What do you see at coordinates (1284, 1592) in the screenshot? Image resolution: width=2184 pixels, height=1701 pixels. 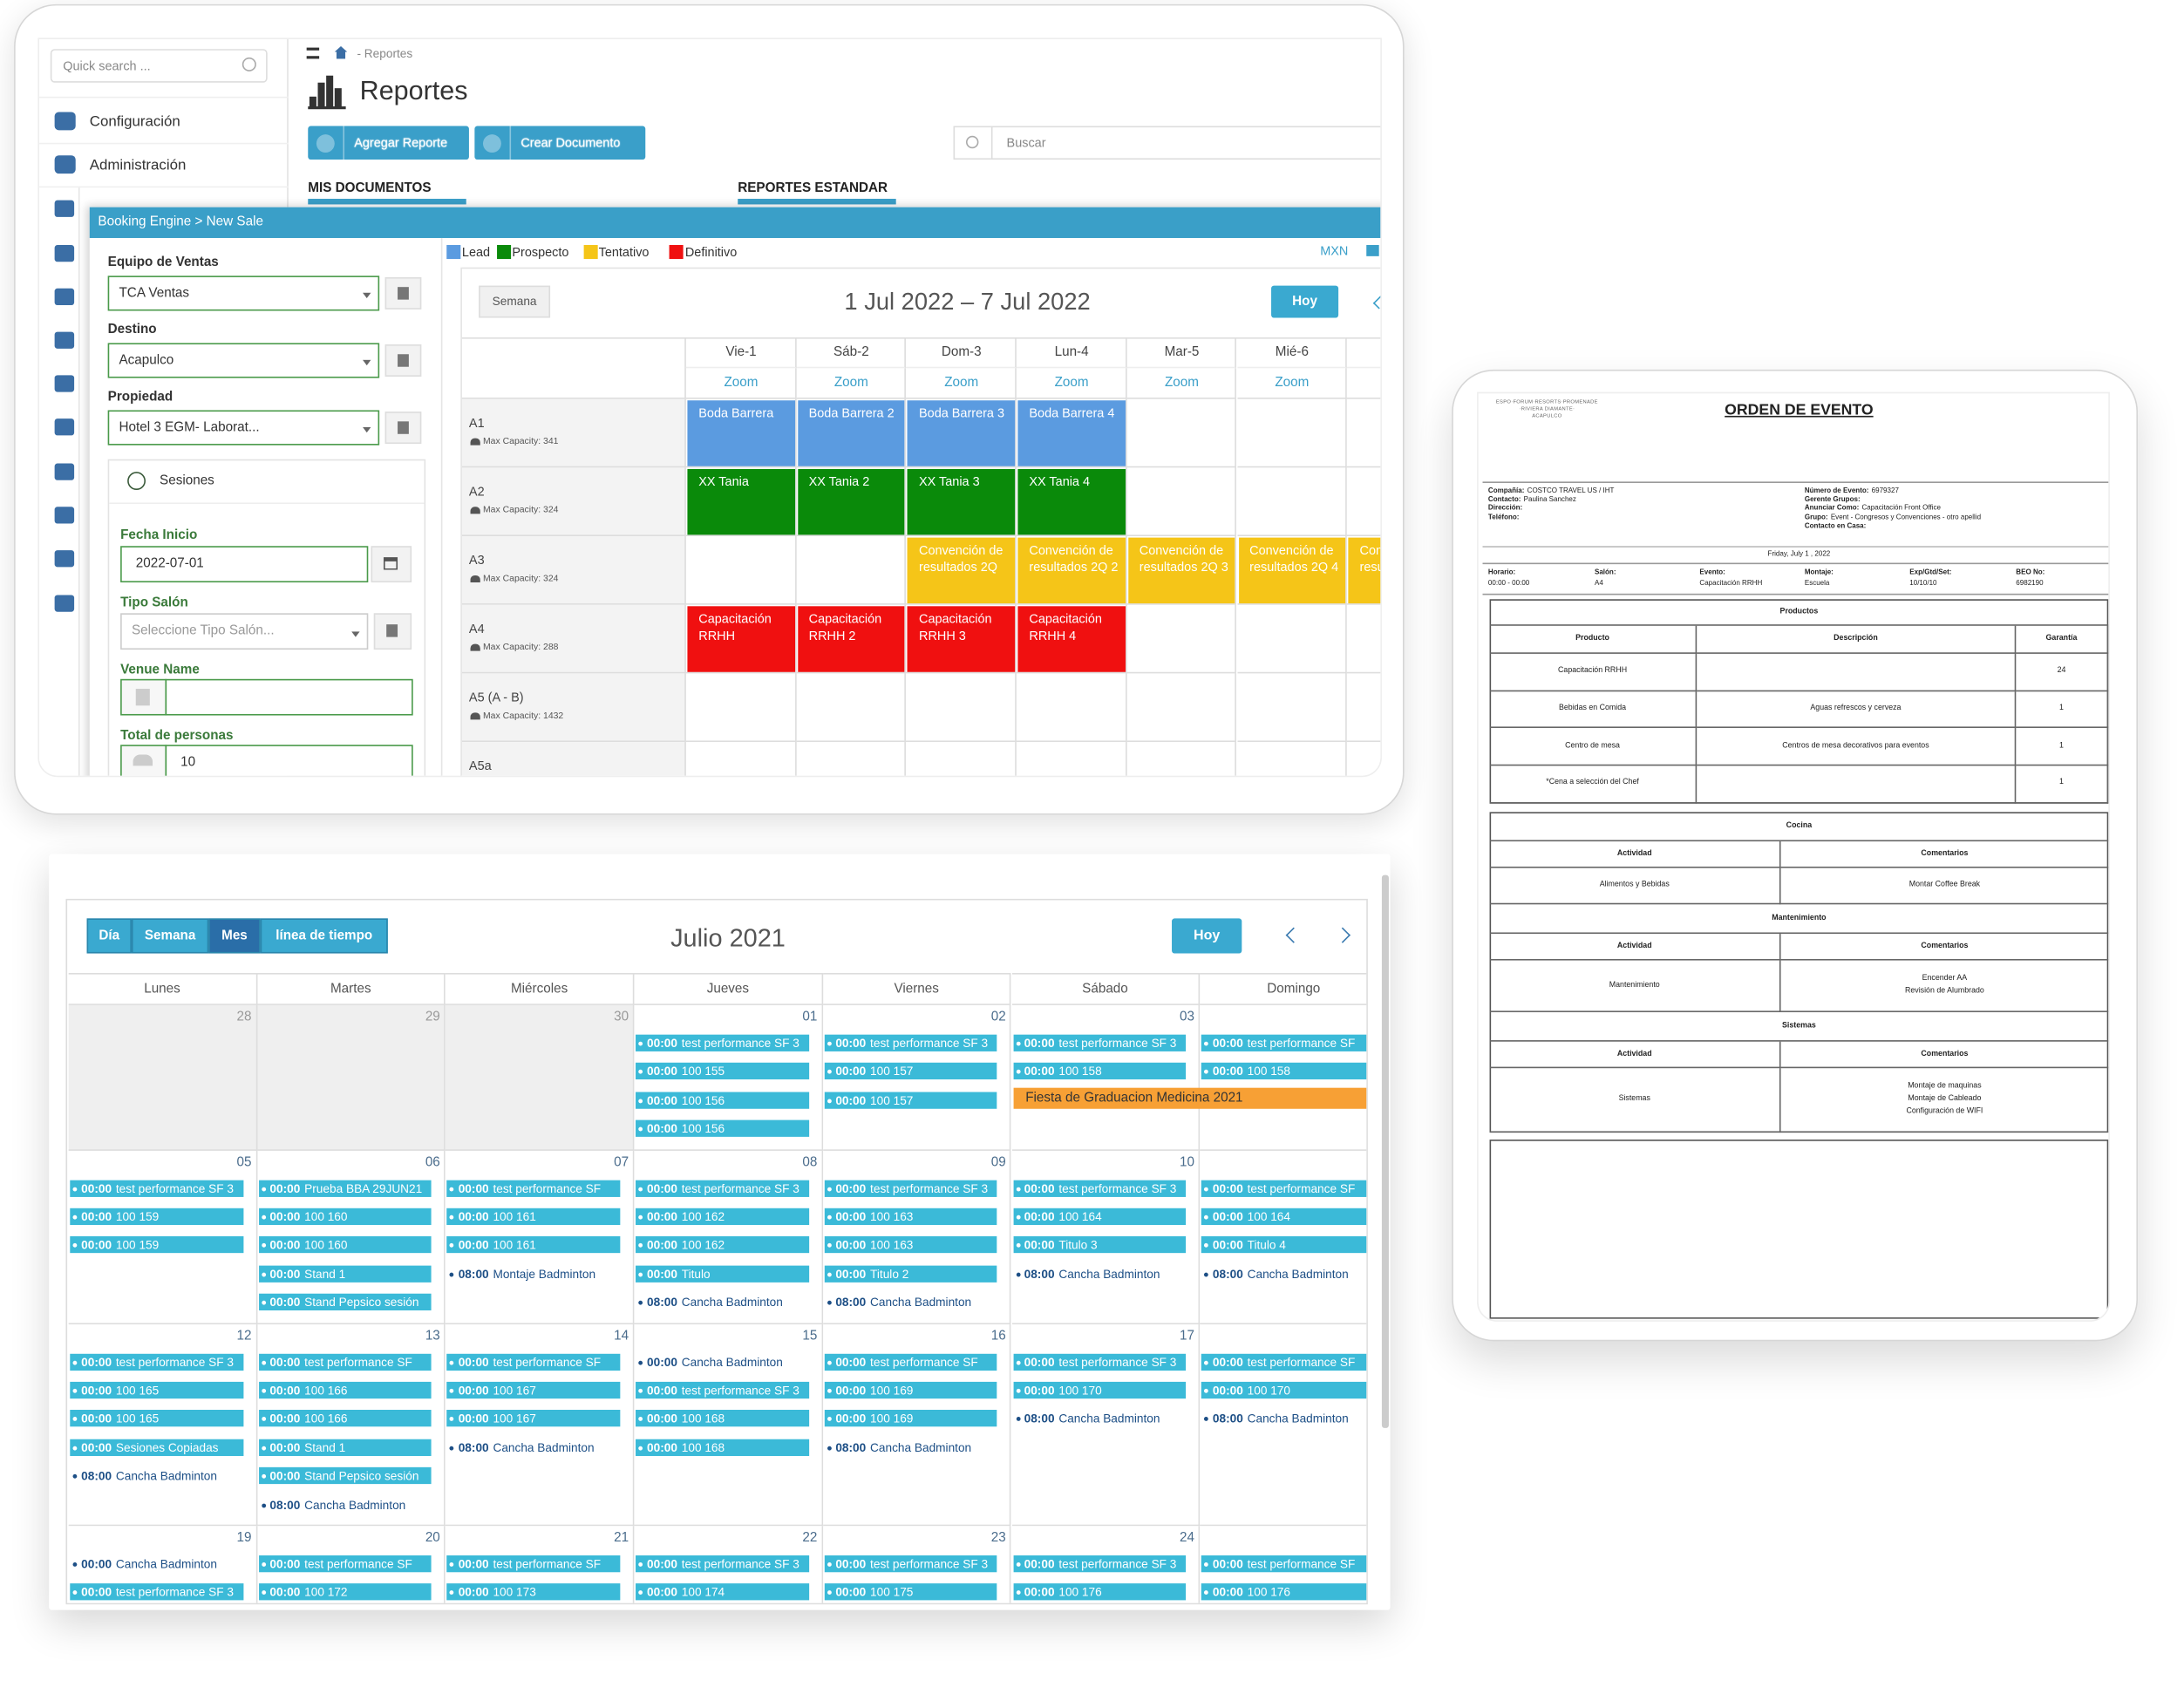 I see `calendar-event: 00:00 100 176` at bounding box center [1284, 1592].